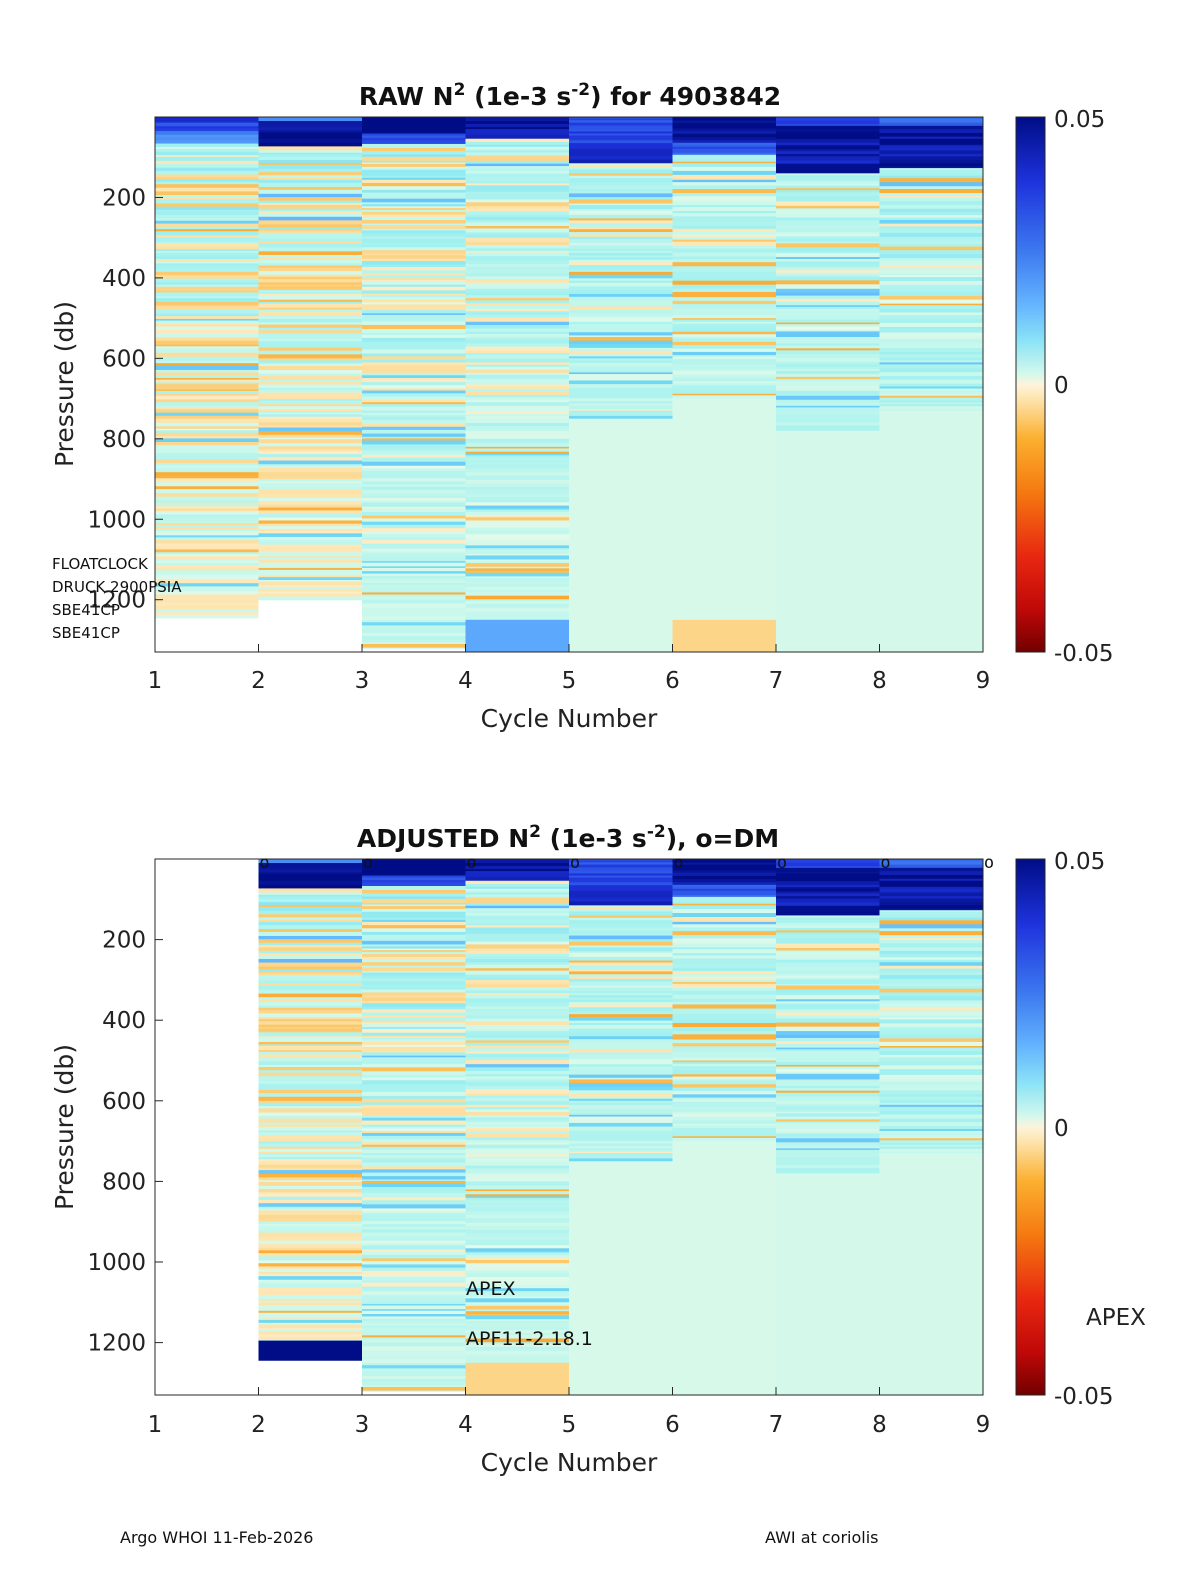  Describe the element at coordinates (776, 1425) in the screenshot. I see `x-tick-label: 7` at that location.